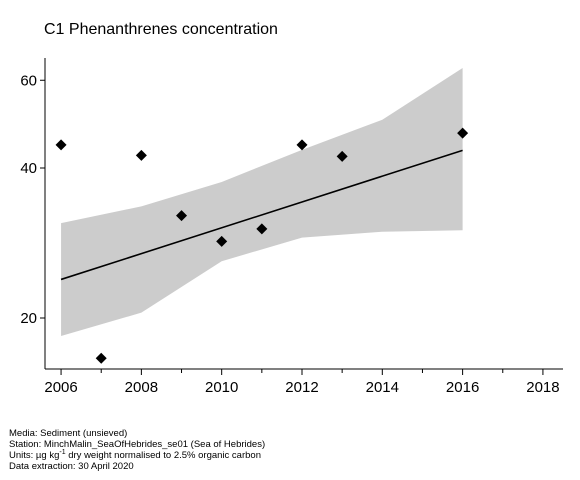 The image size is (580, 480). What do you see at coordinates (28, 80) in the screenshot?
I see `y-tick-label: 60` at bounding box center [28, 80].